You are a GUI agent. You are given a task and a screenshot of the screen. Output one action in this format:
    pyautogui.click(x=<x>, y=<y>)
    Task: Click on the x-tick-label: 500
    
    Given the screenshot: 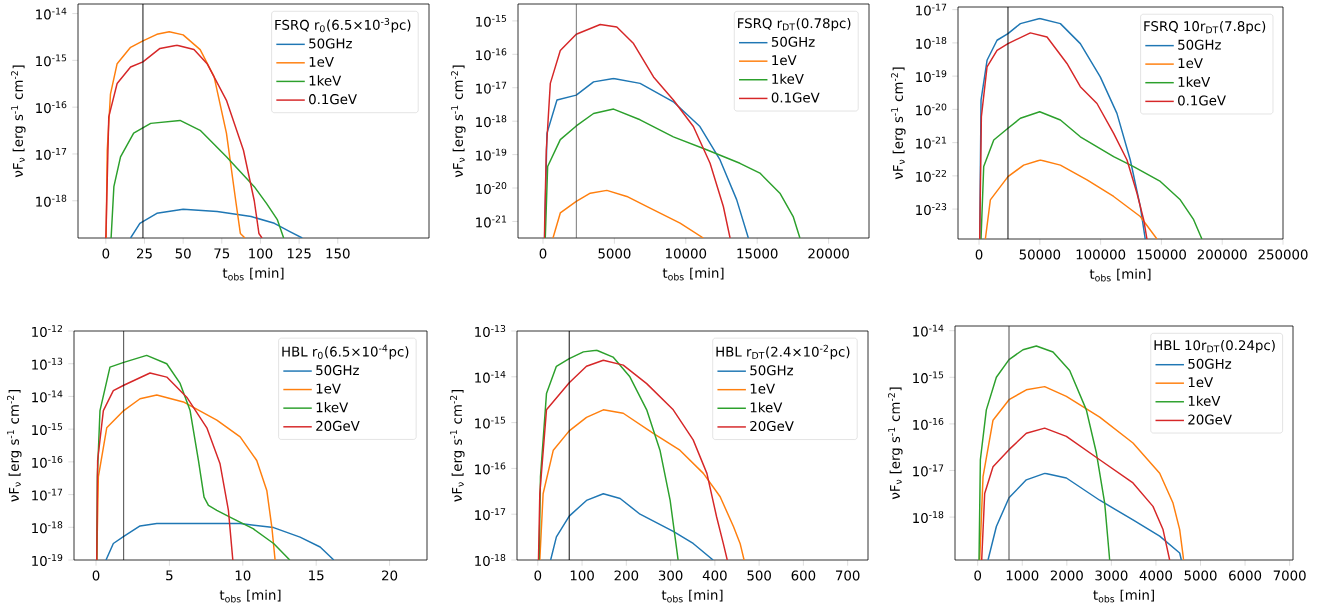 What is the action you would take?
    pyautogui.click(x=759, y=575)
    